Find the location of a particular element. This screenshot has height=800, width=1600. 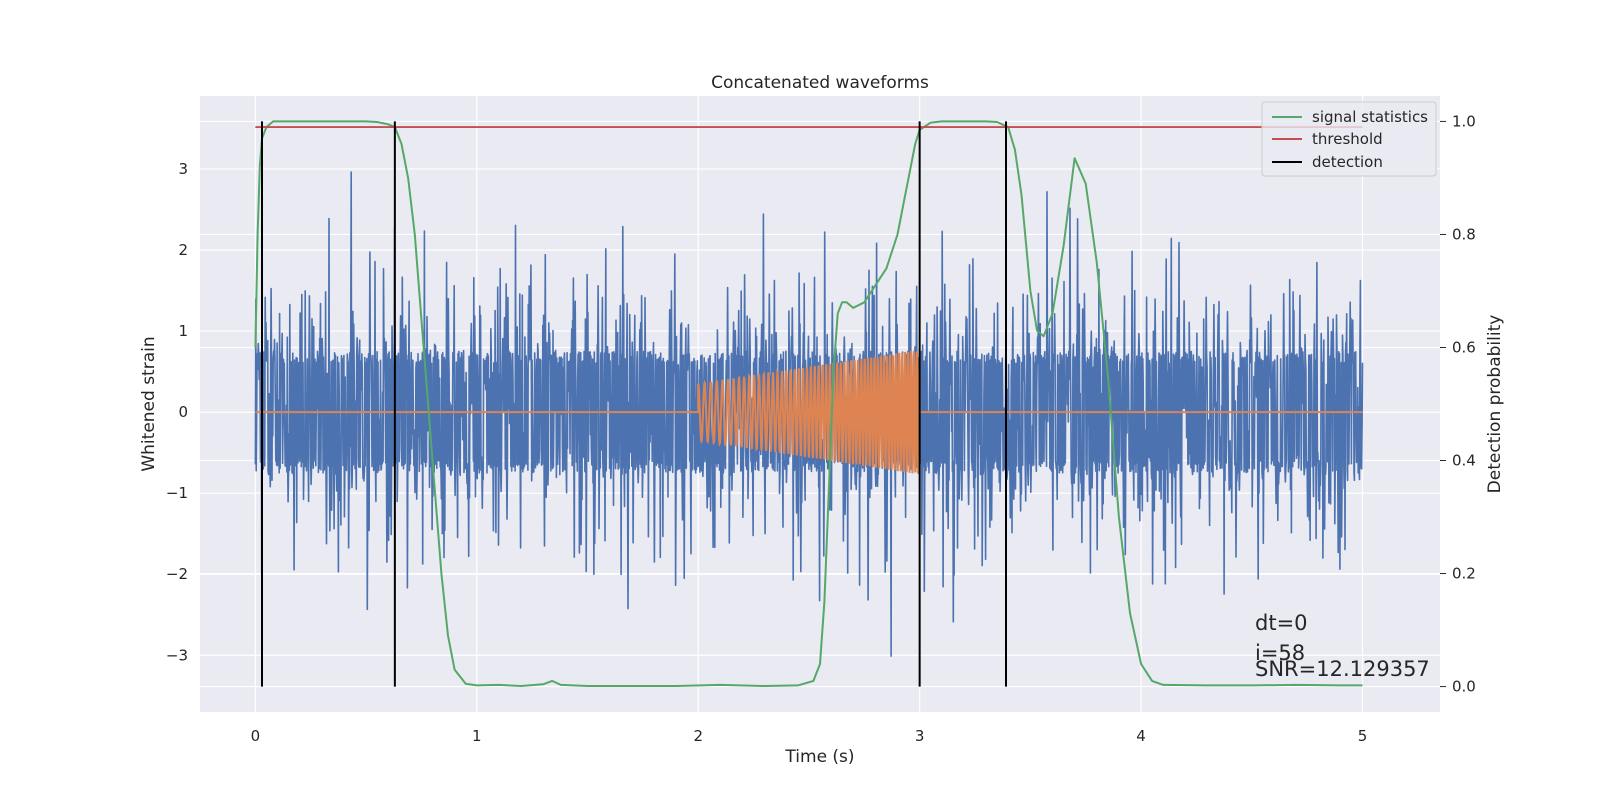

legend-label-signal-statistics: signal statistics is located at coordinates (1370, 117).